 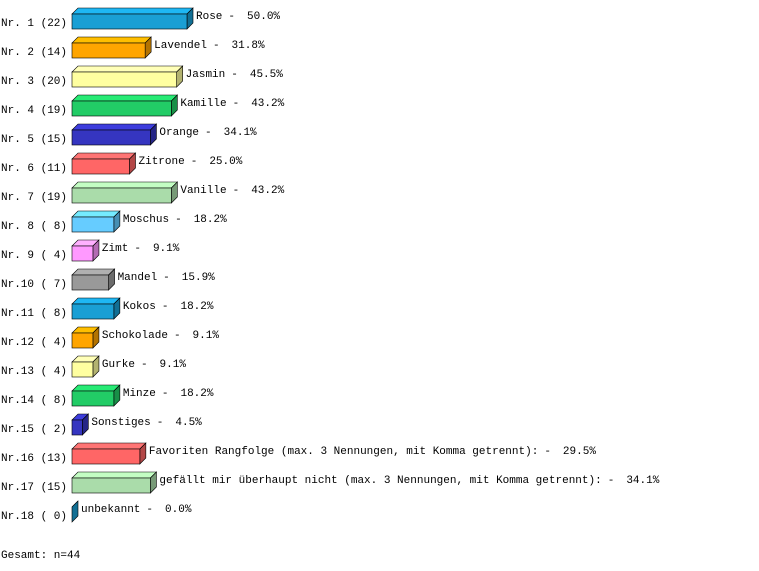 I want to click on bar-name: Schokolade, so click(x=135, y=336).